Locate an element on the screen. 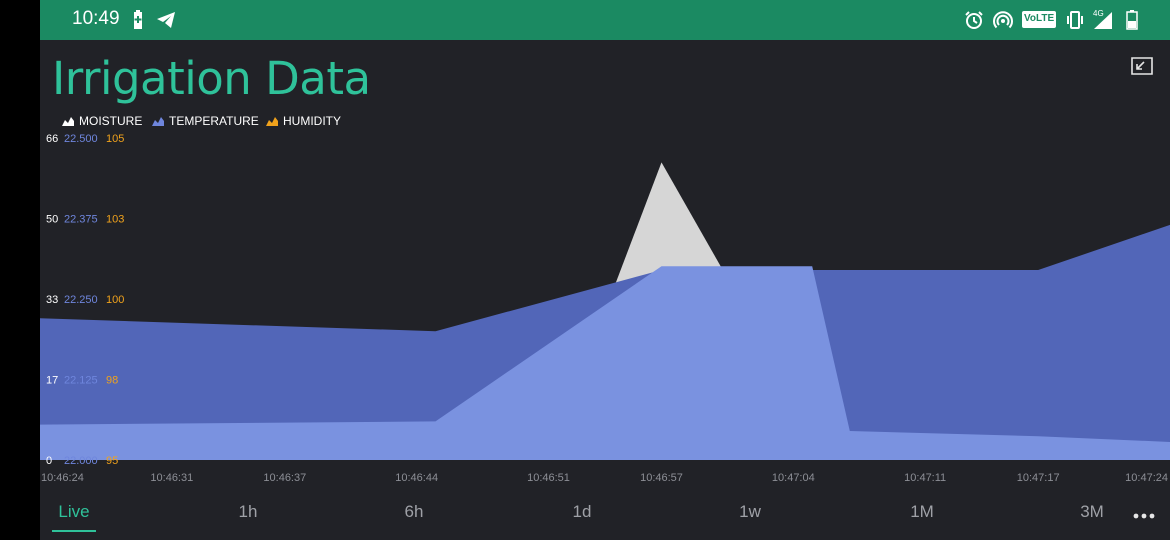 The image size is (1170, 540). y-tick-label-humidity: 103 is located at coordinates (115, 220).